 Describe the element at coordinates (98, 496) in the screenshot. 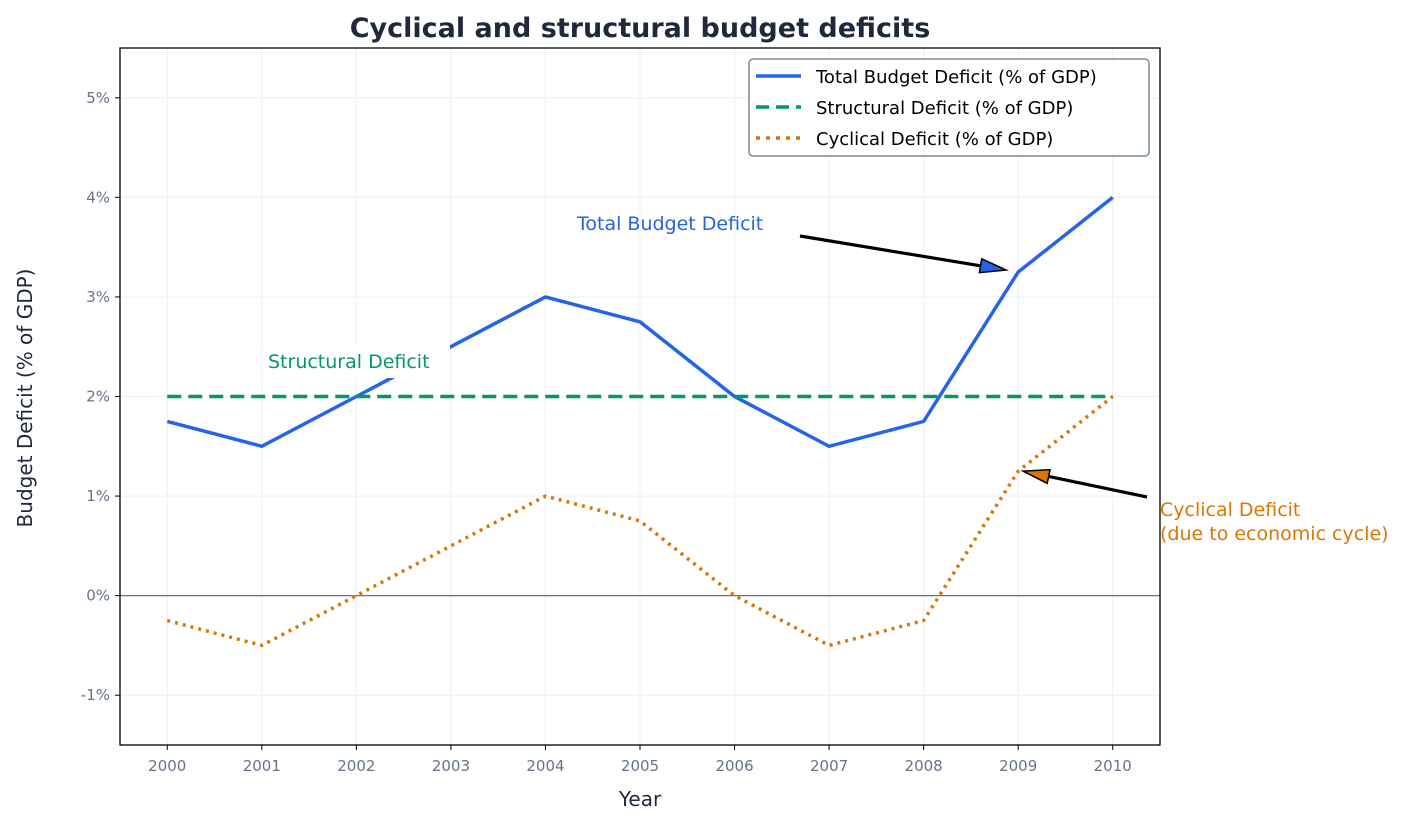

I see `y-tick-label: 1%` at that location.